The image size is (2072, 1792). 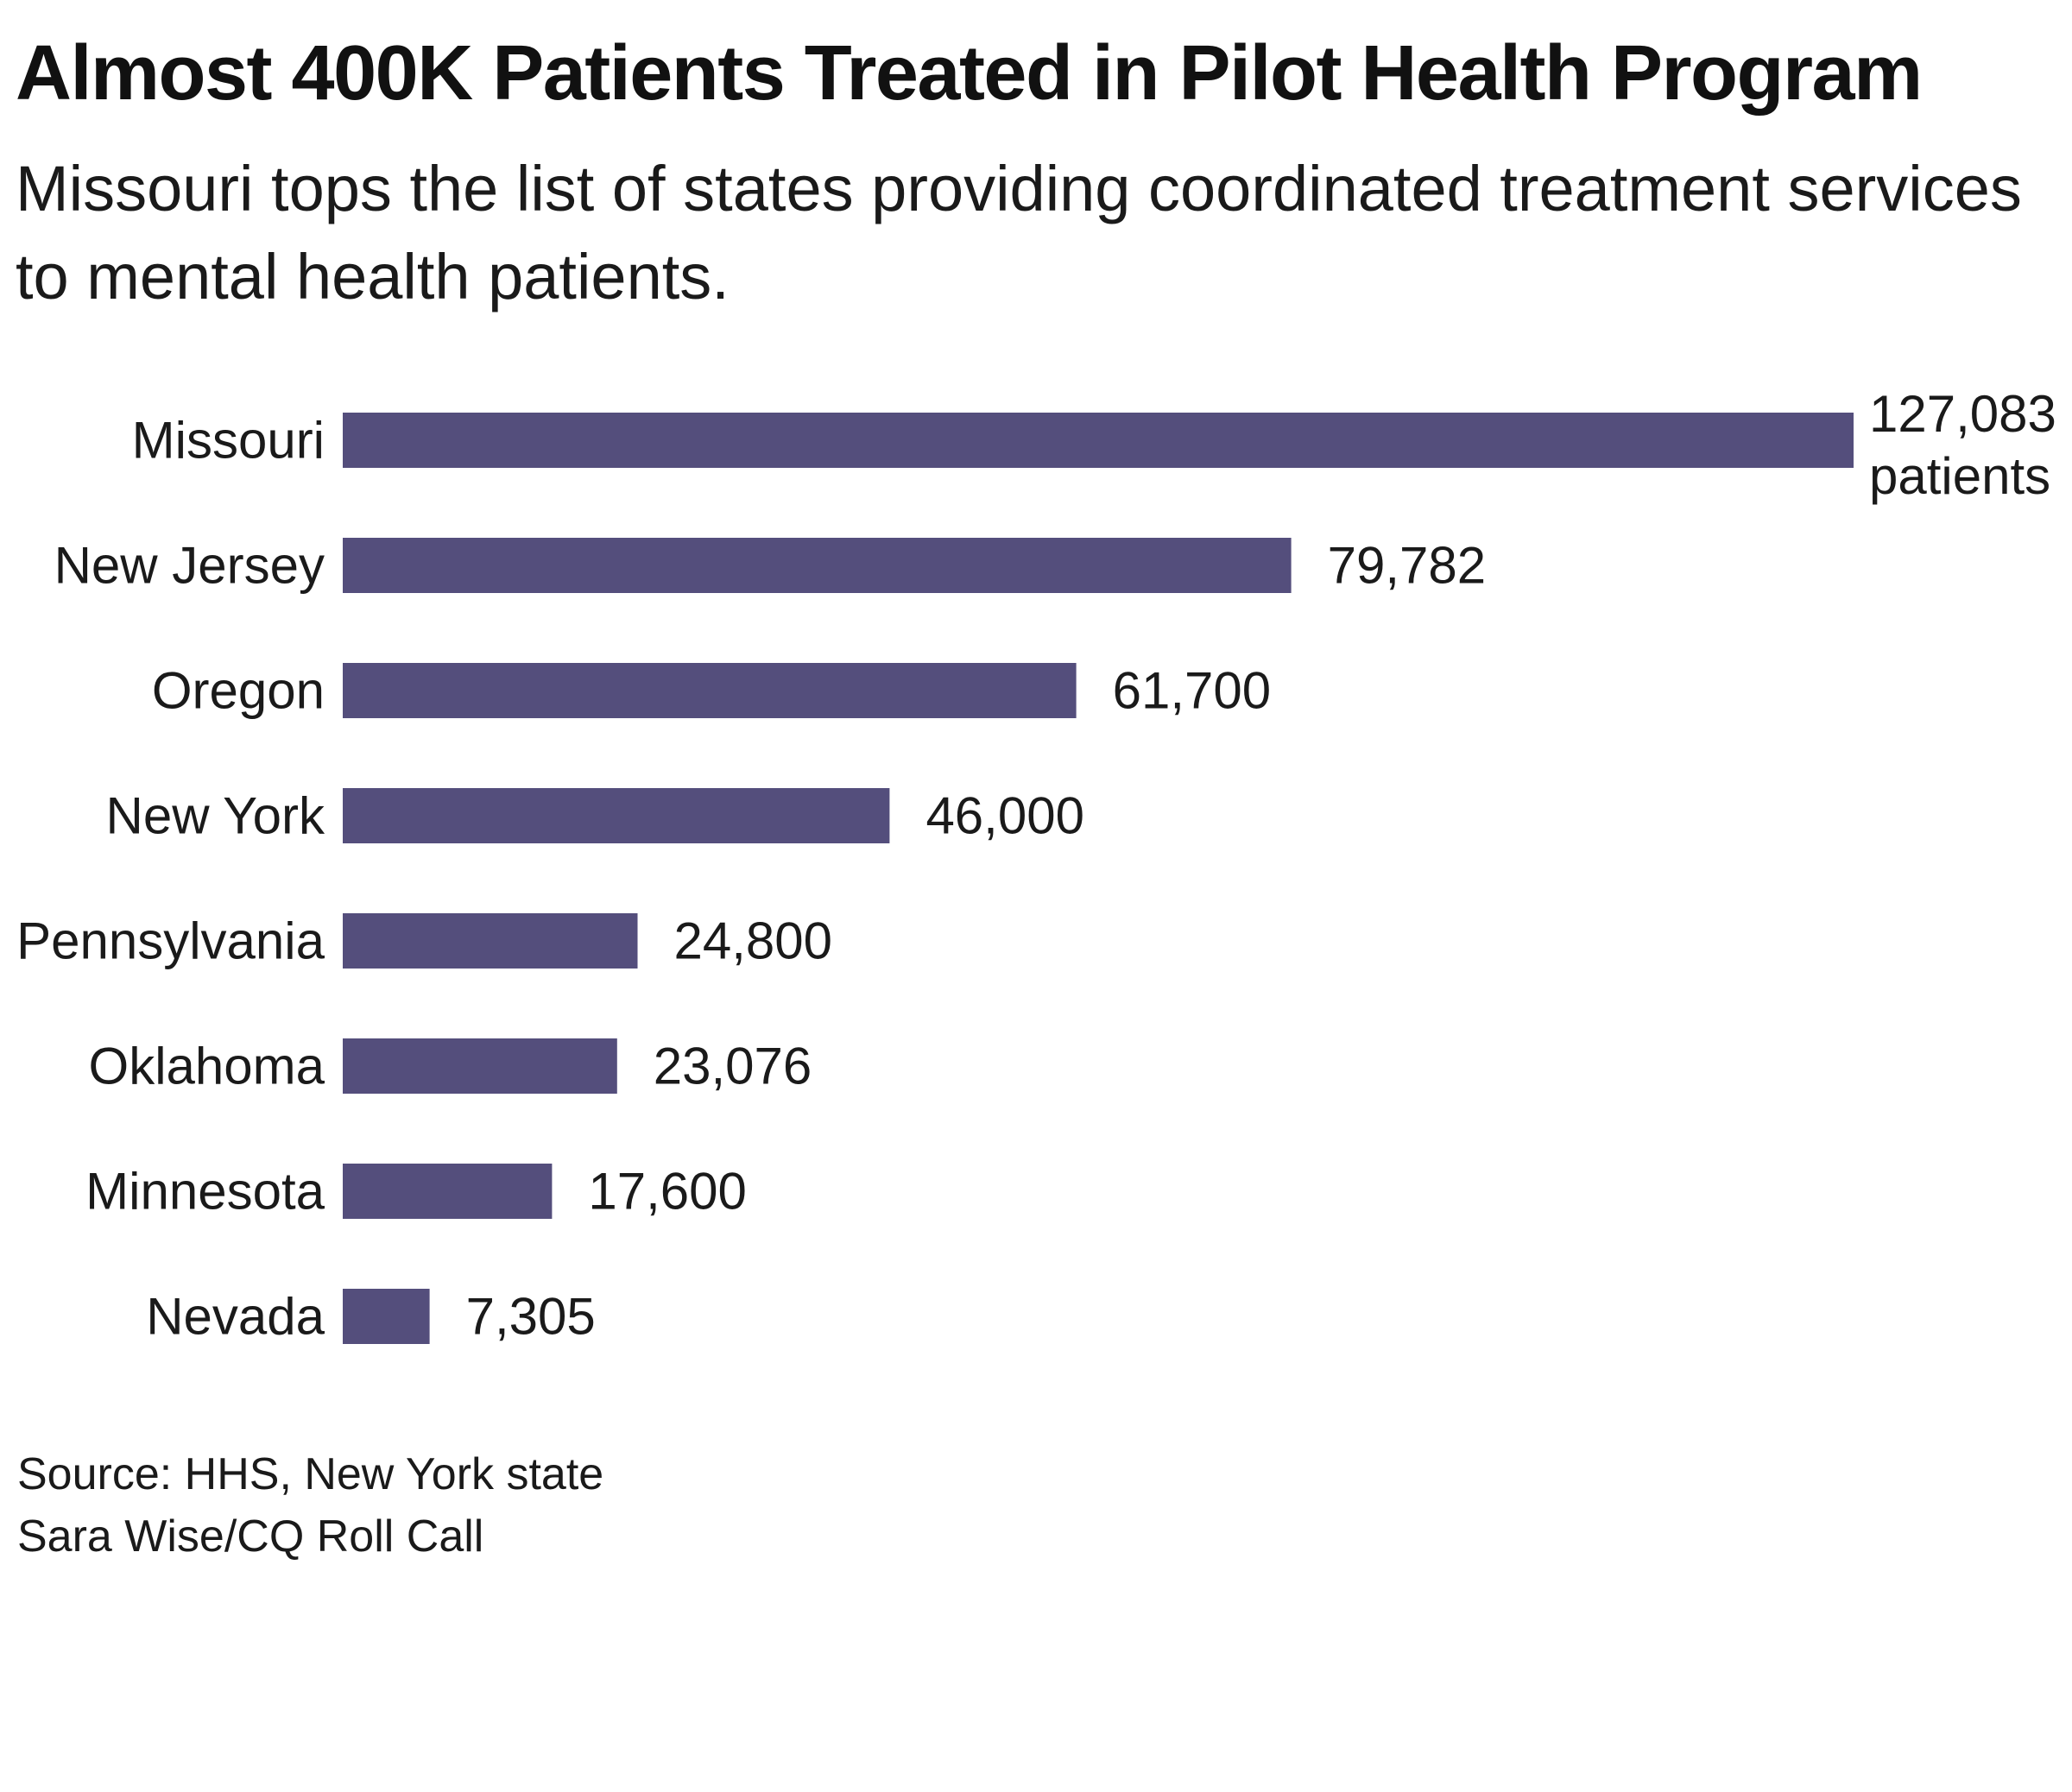 What do you see at coordinates (1192, 691) in the screenshot?
I see `value-label-oregon: 61,700` at bounding box center [1192, 691].